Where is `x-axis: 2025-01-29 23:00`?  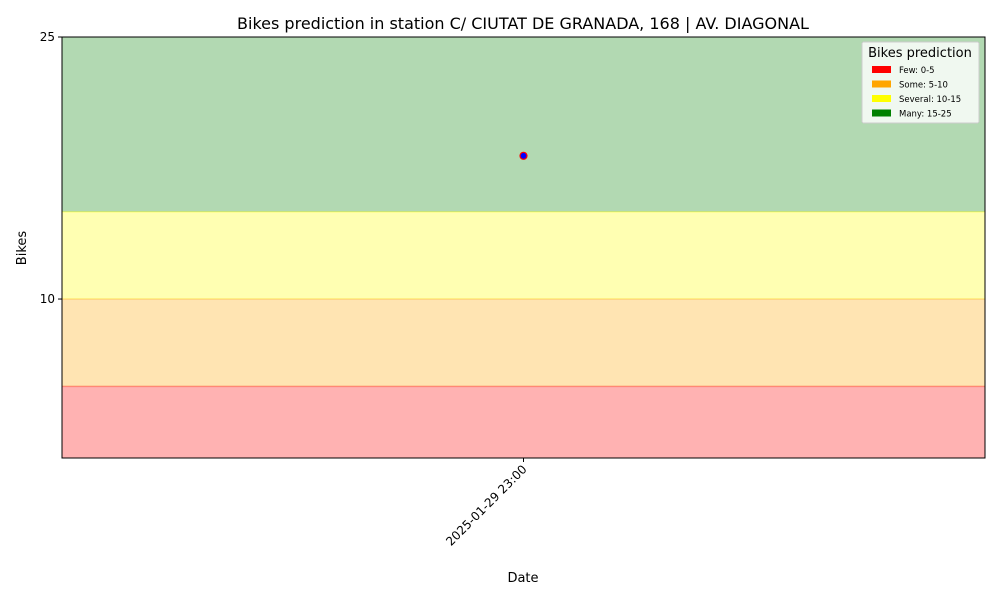
x-axis: 2025-01-29 23:00 is located at coordinates (486, 503).